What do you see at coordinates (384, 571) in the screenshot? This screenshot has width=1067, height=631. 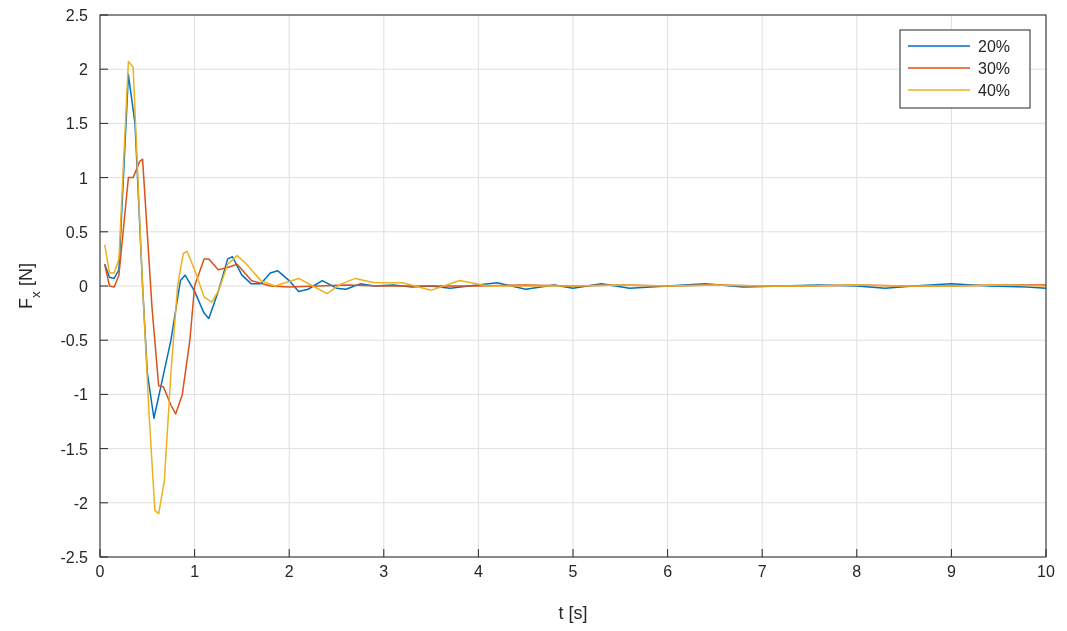 I see `x-tick-label: 3` at bounding box center [384, 571].